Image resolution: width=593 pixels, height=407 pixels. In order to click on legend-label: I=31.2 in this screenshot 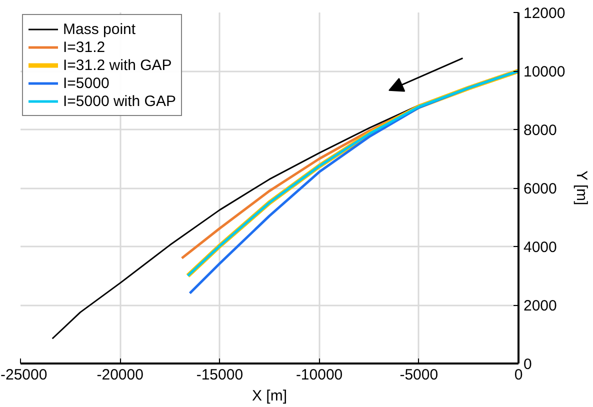, I will do `click(84, 47)`.